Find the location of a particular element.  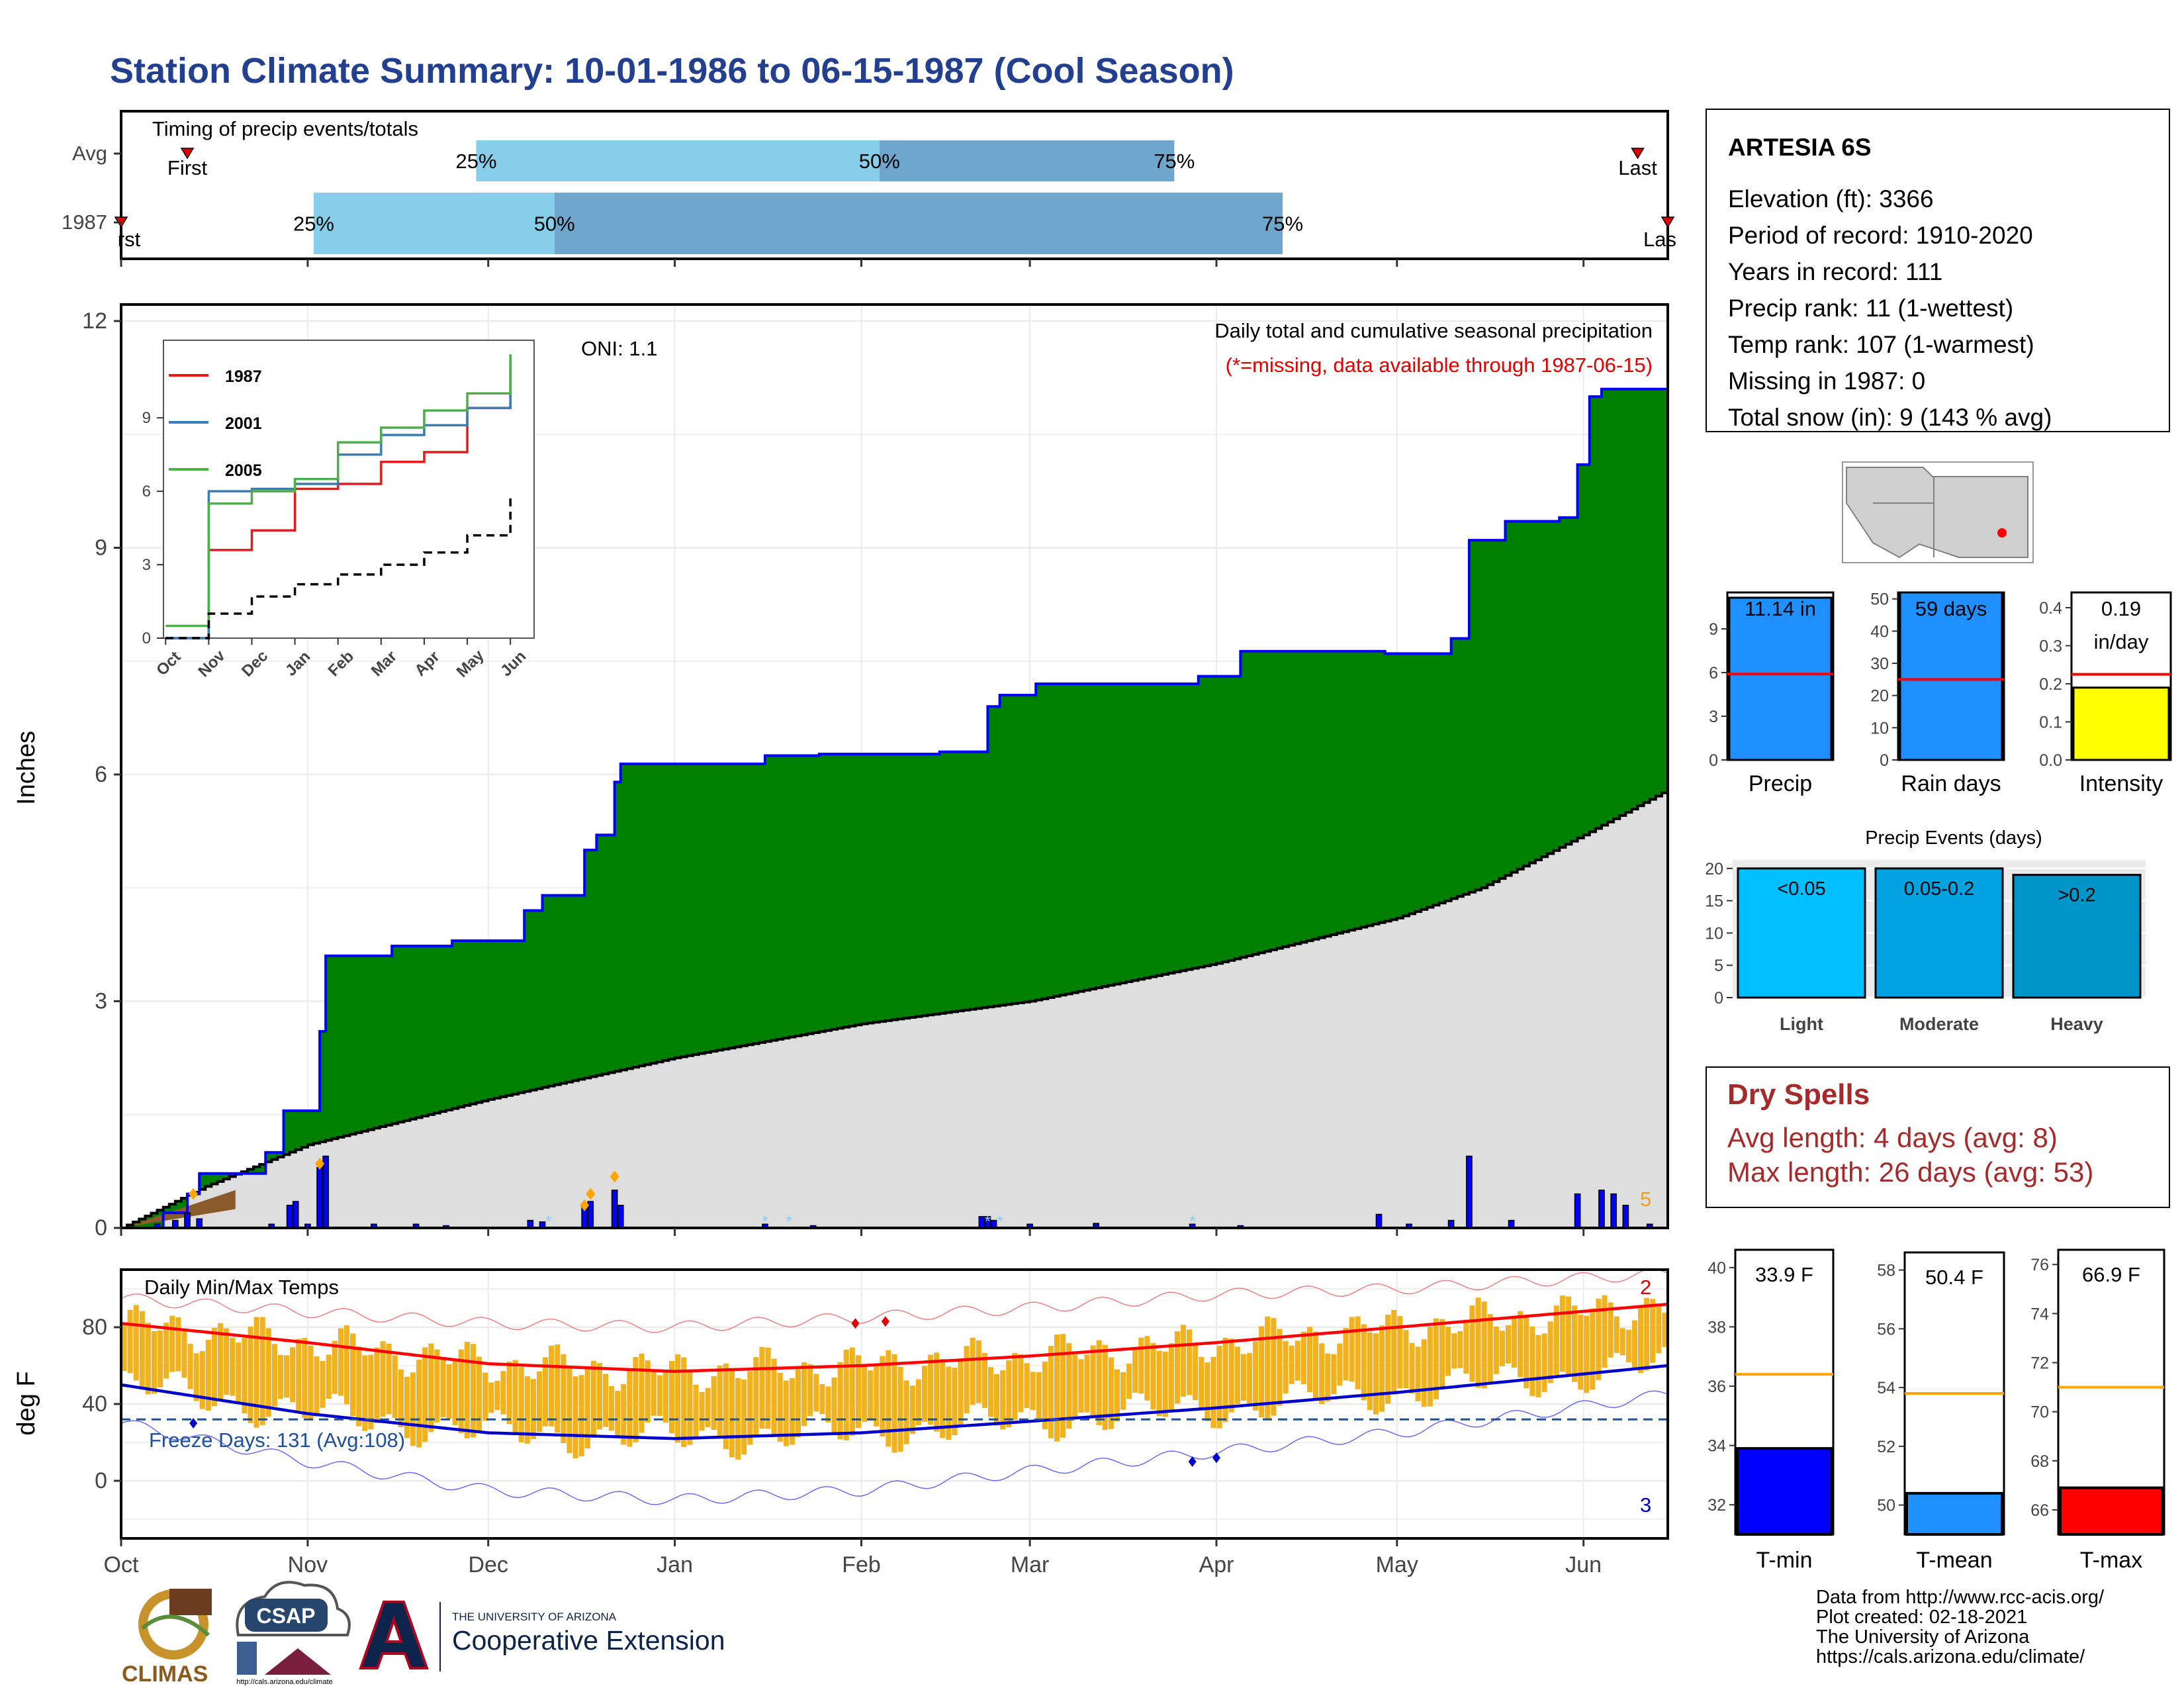

station-line: Missing in 1987: 0 is located at coordinates (1826, 381).